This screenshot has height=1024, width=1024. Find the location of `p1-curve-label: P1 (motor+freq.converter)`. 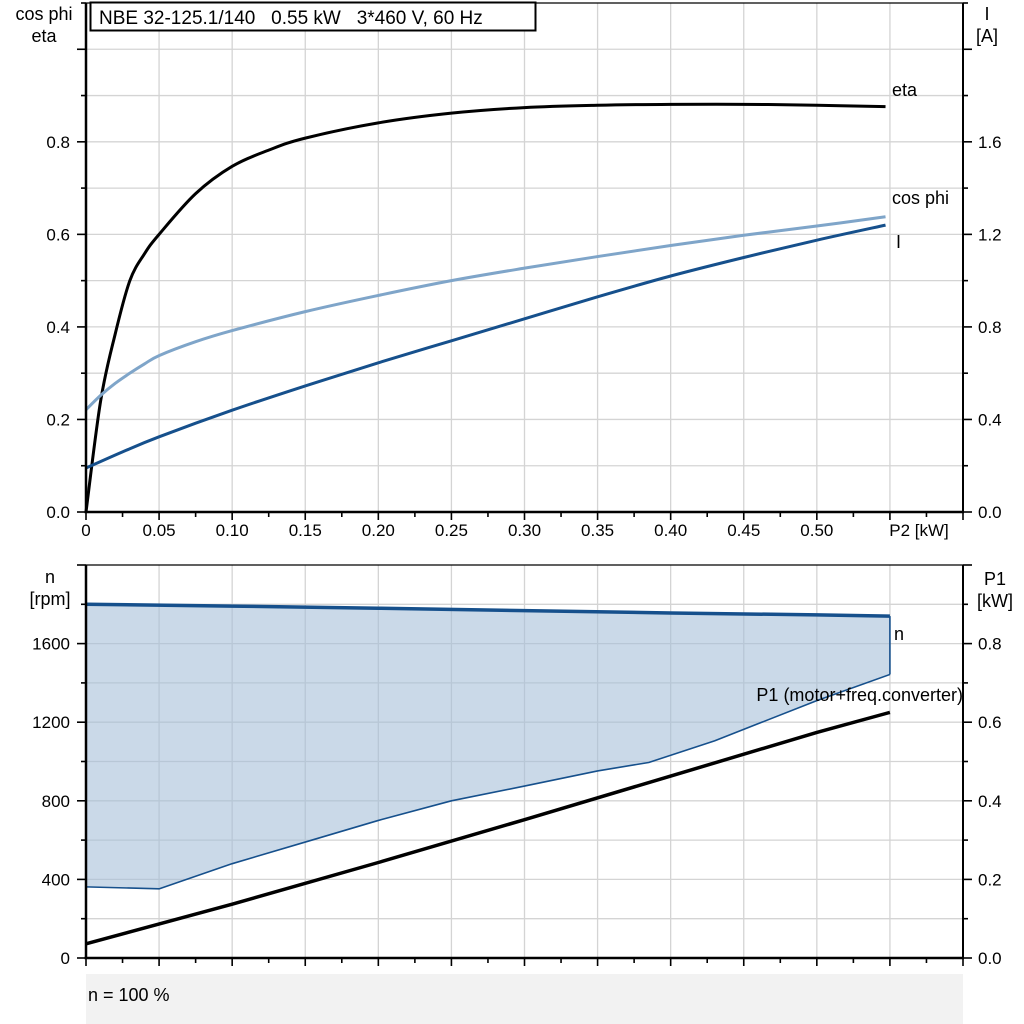

p1-curve-label: P1 (motor+freq.converter) is located at coordinates (859, 695).